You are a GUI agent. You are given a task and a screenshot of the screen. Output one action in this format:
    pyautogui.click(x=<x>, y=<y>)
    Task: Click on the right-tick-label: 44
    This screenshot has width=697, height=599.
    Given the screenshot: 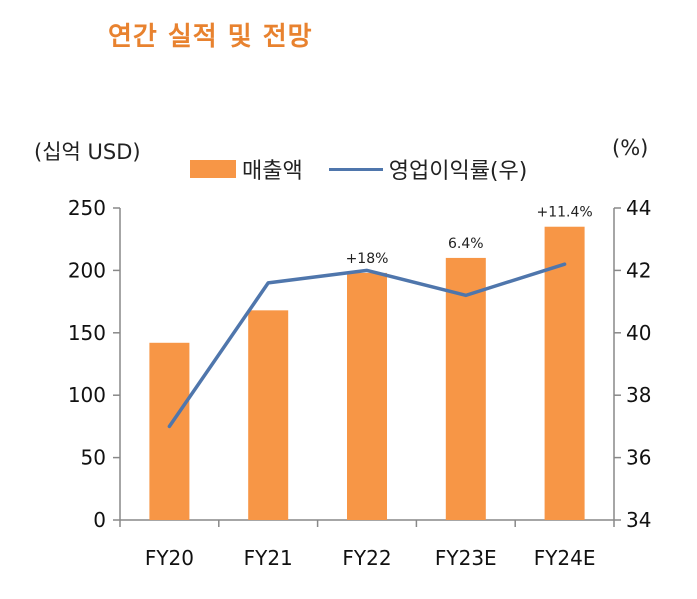 What is the action you would take?
    pyautogui.click(x=638, y=208)
    